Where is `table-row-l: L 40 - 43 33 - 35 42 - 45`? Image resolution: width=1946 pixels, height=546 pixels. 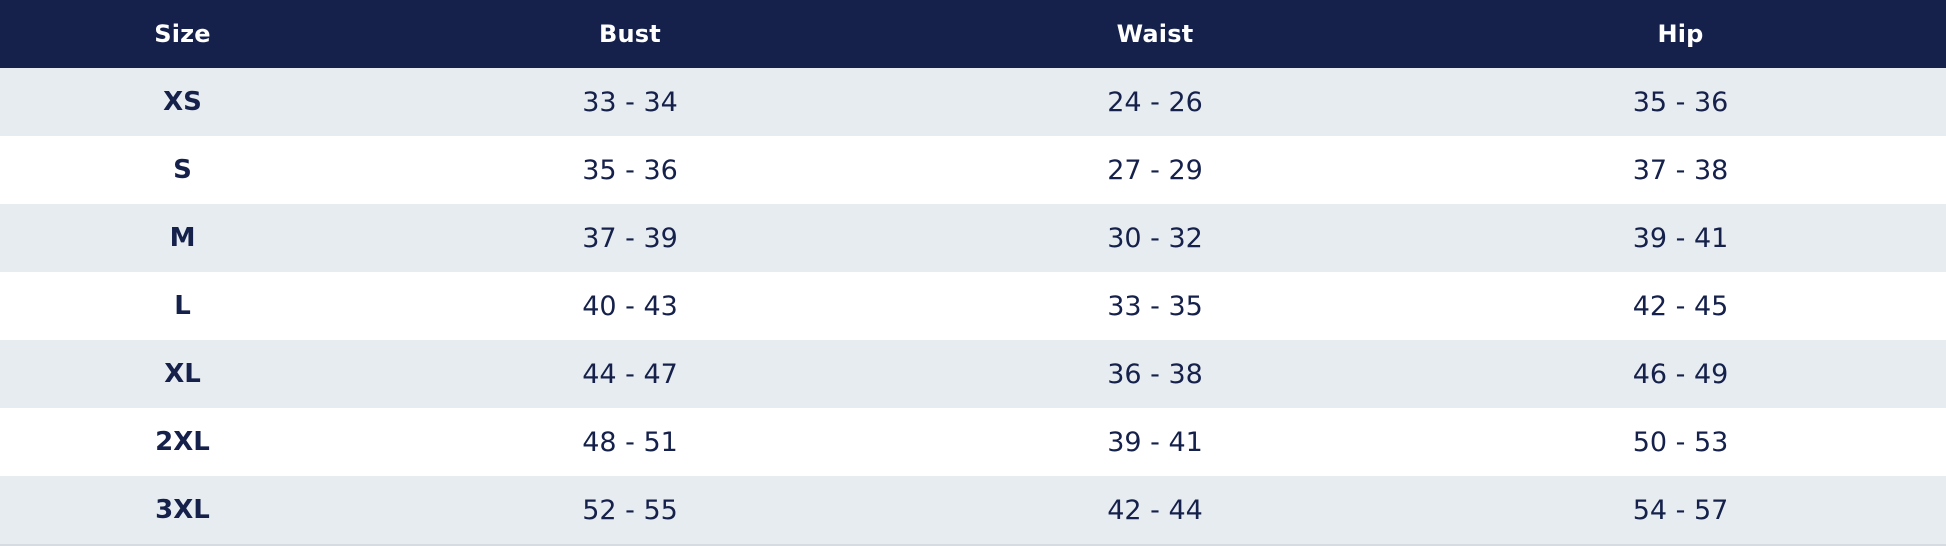 table-row-l: L 40 - 43 33 - 35 42 - 45 is located at coordinates (973, 306).